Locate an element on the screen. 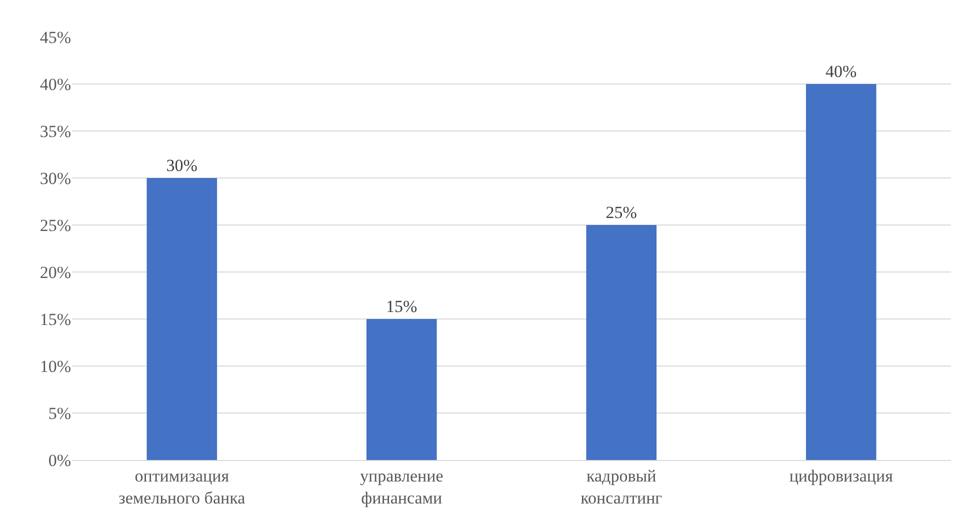 This screenshot has height=528, width=961. y-tick-label: 40% is located at coordinates (55, 84).